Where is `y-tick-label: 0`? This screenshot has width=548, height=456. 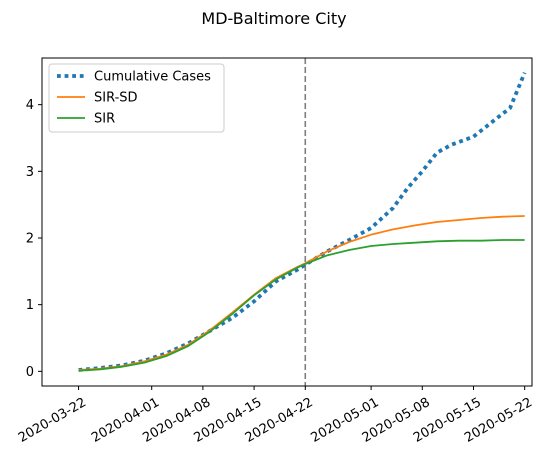 y-tick-label: 0 is located at coordinates (30, 372).